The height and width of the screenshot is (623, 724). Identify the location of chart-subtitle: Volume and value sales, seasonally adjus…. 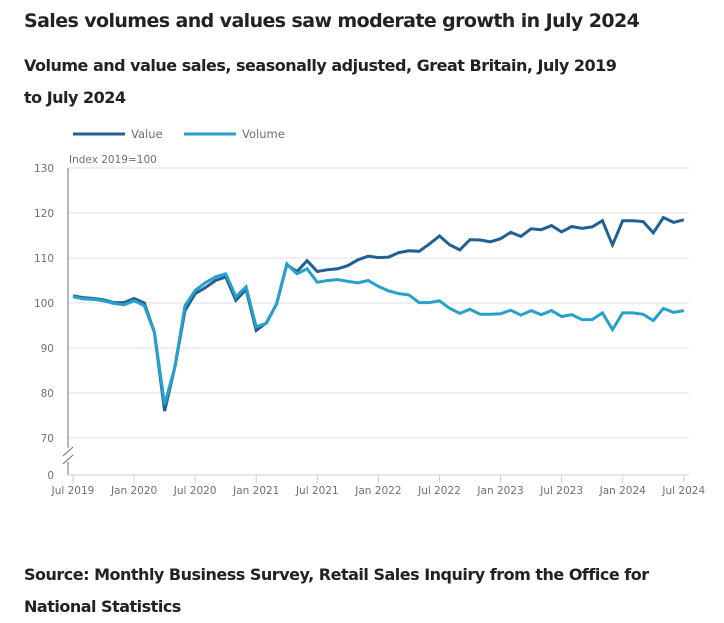
(320, 81).